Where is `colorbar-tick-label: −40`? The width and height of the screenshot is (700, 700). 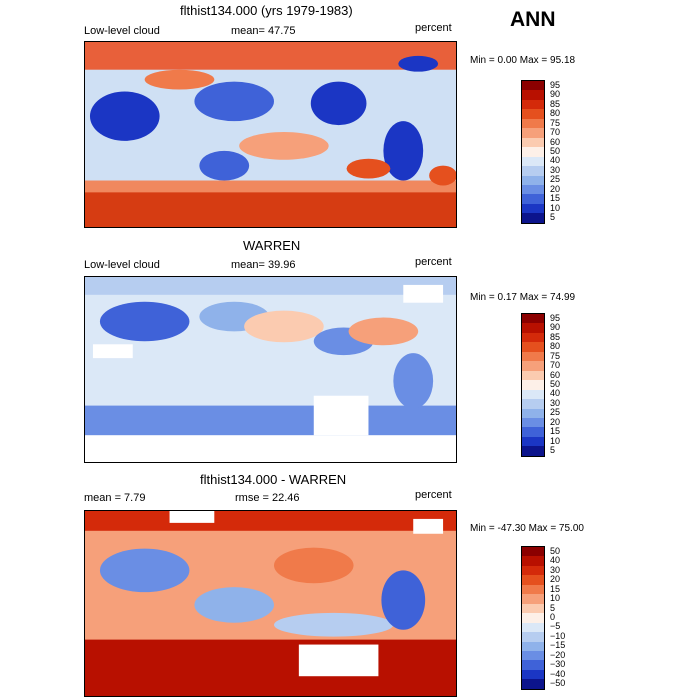
colorbar-tick-label: −40 is located at coordinates (558, 673).